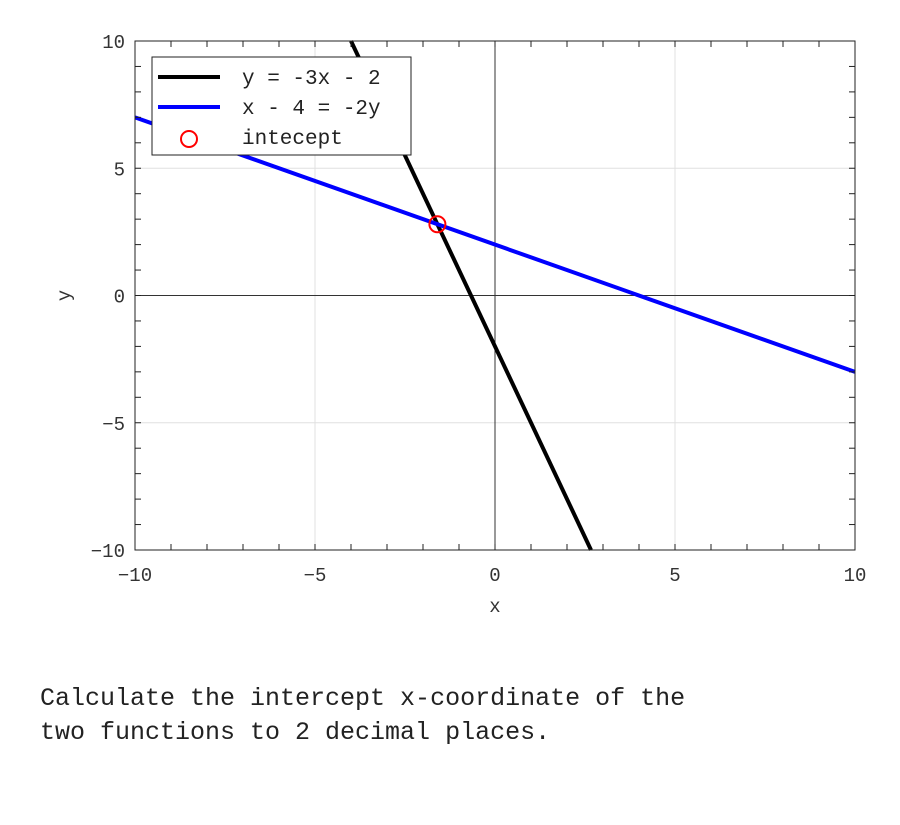 The width and height of the screenshot is (900, 825). What do you see at coordinates (311, 79) in the screenshot?
I see `legend-label: y = -3x - 2` at bounding box center [311, 79].